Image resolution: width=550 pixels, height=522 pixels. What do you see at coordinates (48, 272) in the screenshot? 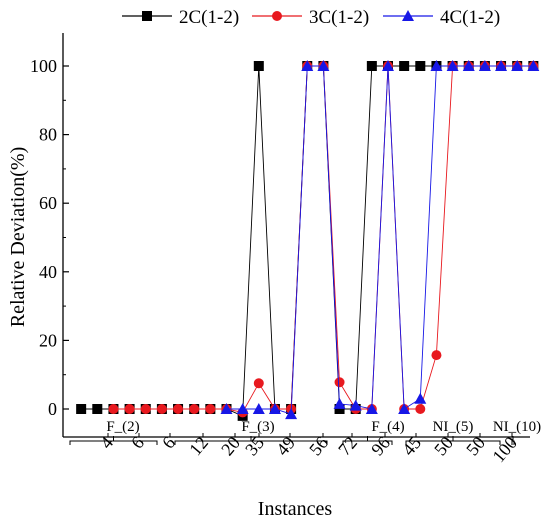
I see `y-tick-label: 40` at bounding box center [48, 272].